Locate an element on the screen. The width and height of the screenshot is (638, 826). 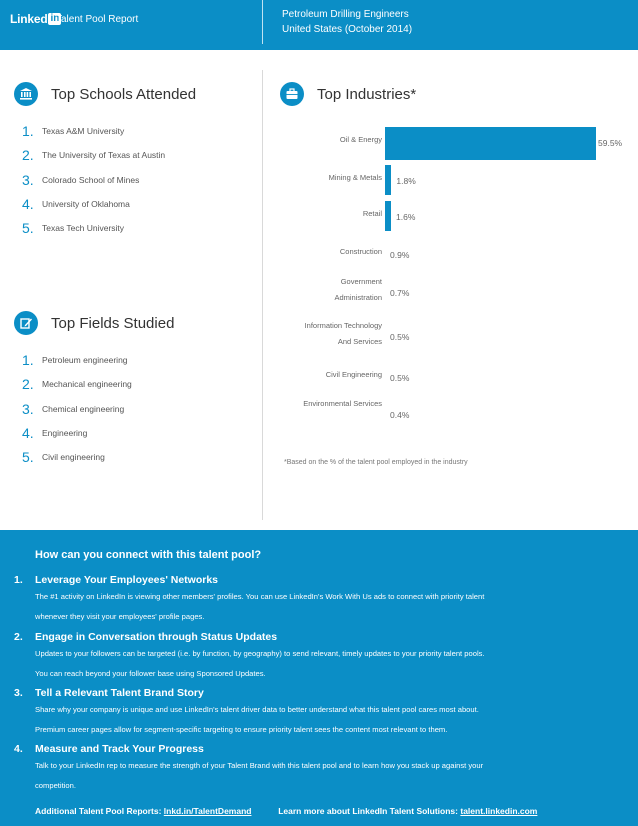
pool-name: Petroleum Drilling Engineers is located at coordinates (345, 14).